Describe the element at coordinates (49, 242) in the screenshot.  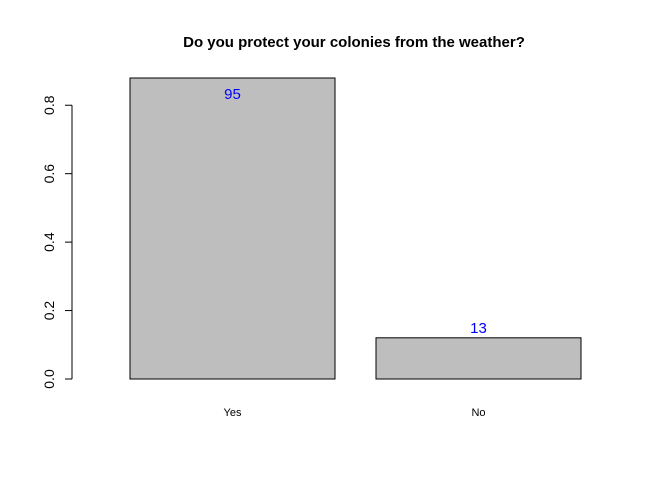
I see `y-tick-label: 0.4` at that location.